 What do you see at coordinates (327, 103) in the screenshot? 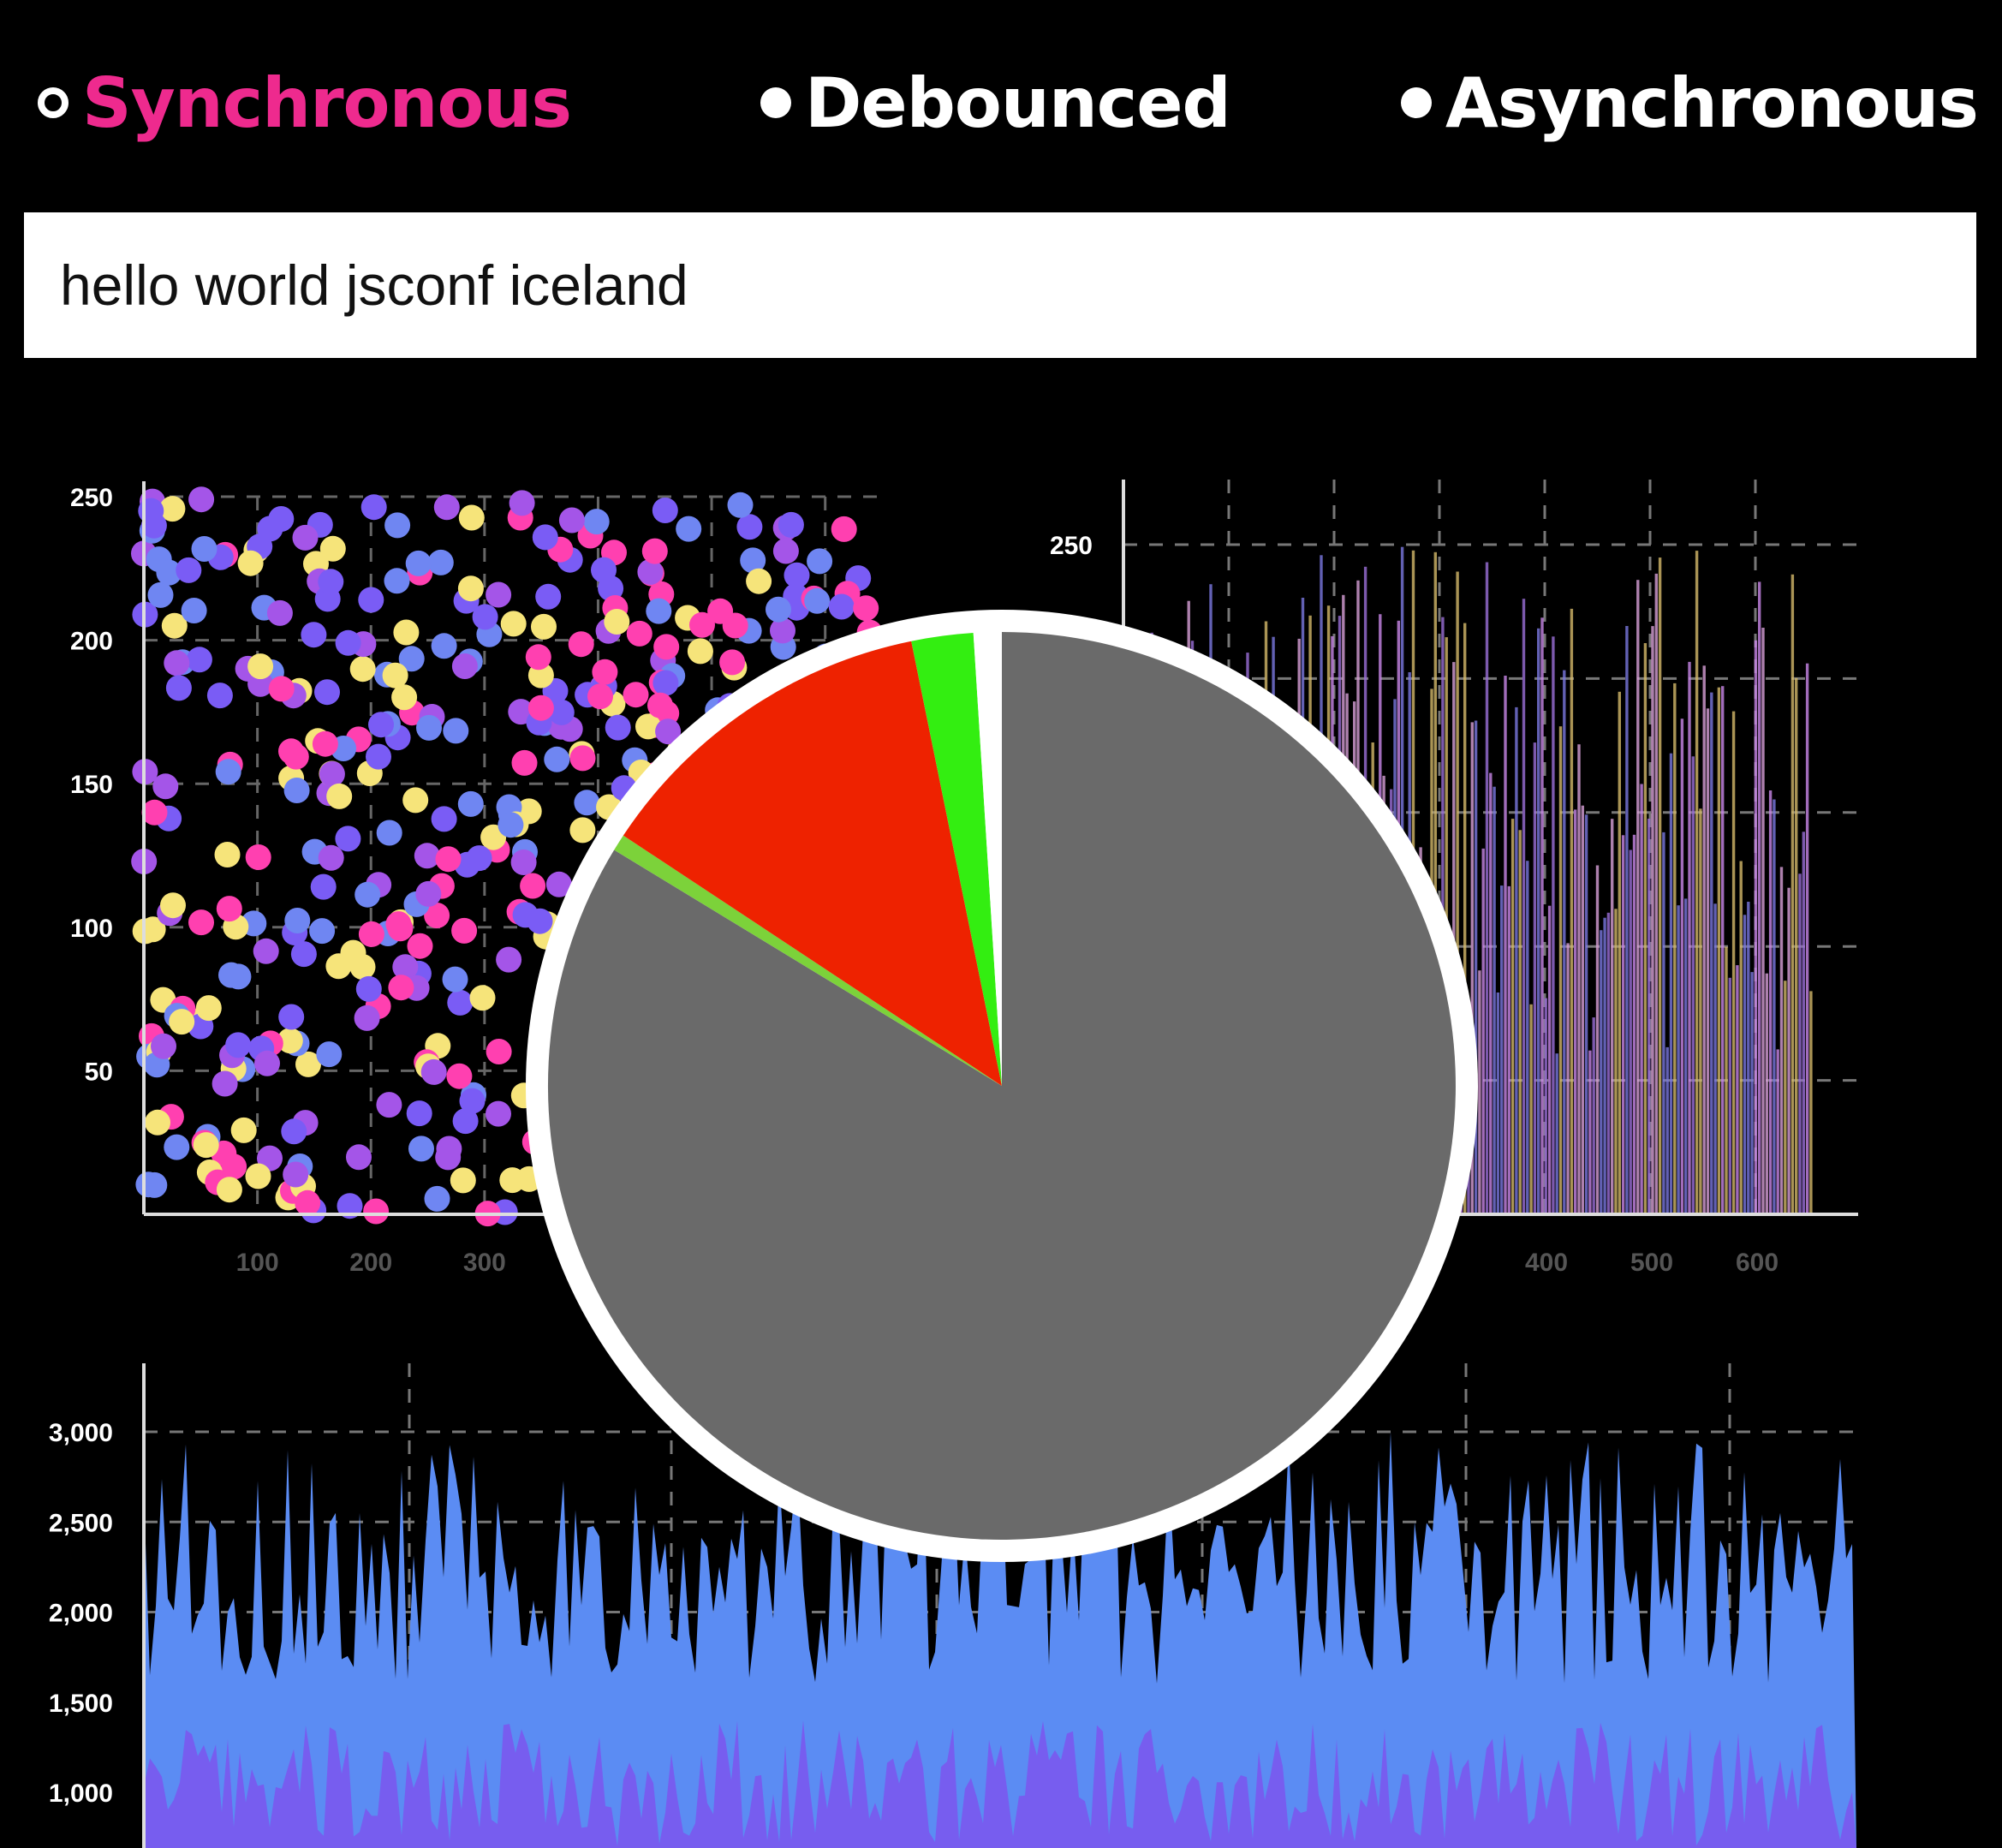
I see `mode-label-synchronous: Synchronous` at bounding box center [327, 103].